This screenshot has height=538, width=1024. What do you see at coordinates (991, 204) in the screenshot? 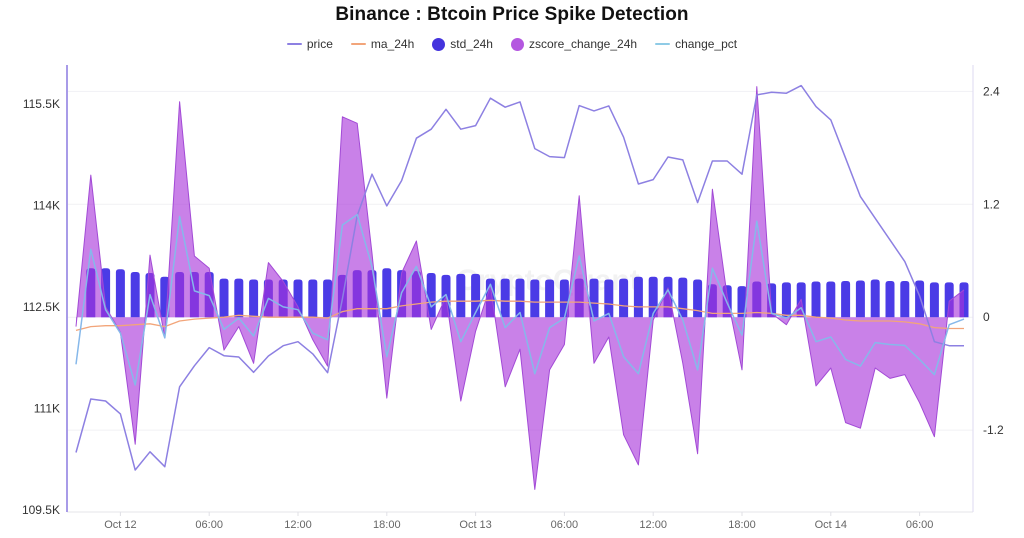
I see `y-right-tick-label: 1.2` at bounding box center [991, 204].